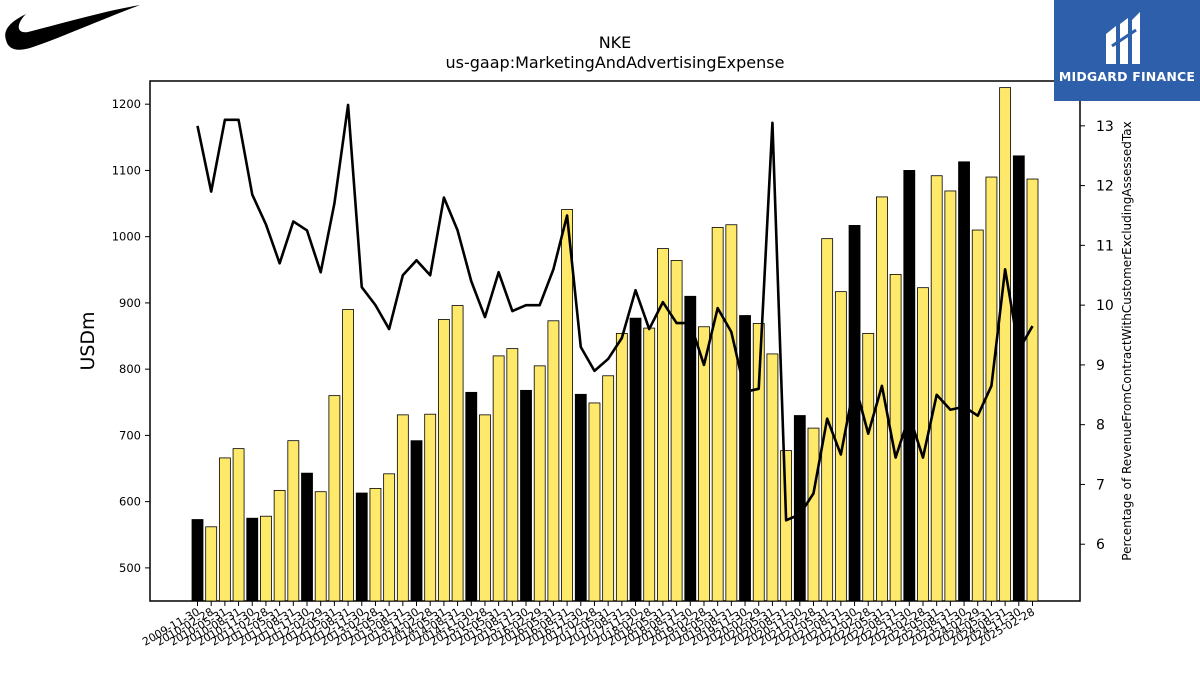 The image size is (1200, 675). Describe the element at coordinates (1100, 426) in the screenshot. I see `y2-tick-label: 8` at that location.